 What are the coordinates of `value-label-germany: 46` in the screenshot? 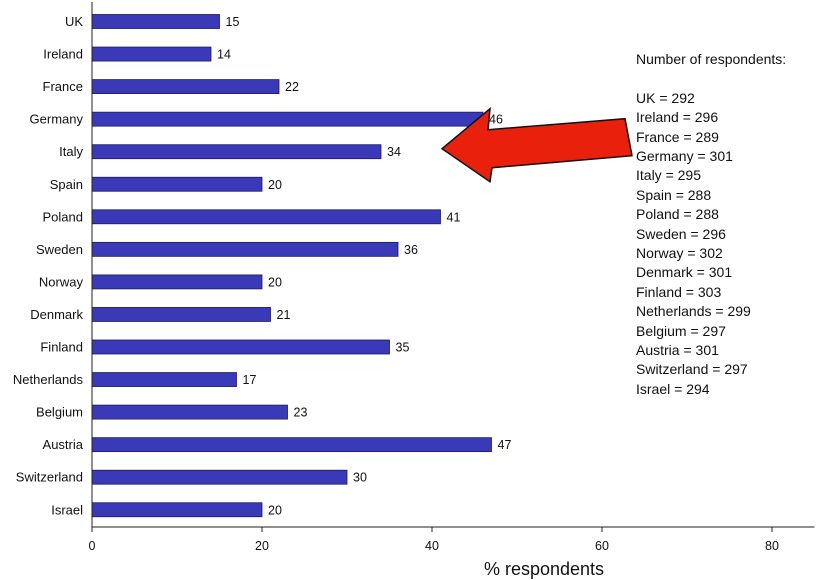 It's located at (496, 120).